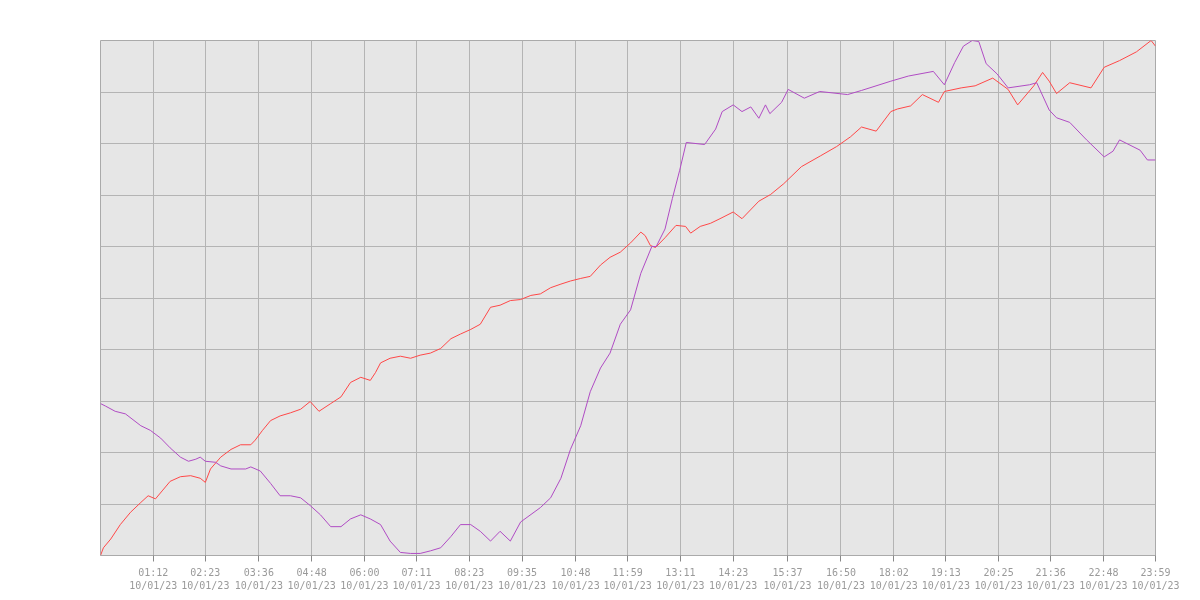  Describe the element at coordinates (787, 578) in the screenshot. I see `x-tick-label: 15:37 10/01/23` at that location.